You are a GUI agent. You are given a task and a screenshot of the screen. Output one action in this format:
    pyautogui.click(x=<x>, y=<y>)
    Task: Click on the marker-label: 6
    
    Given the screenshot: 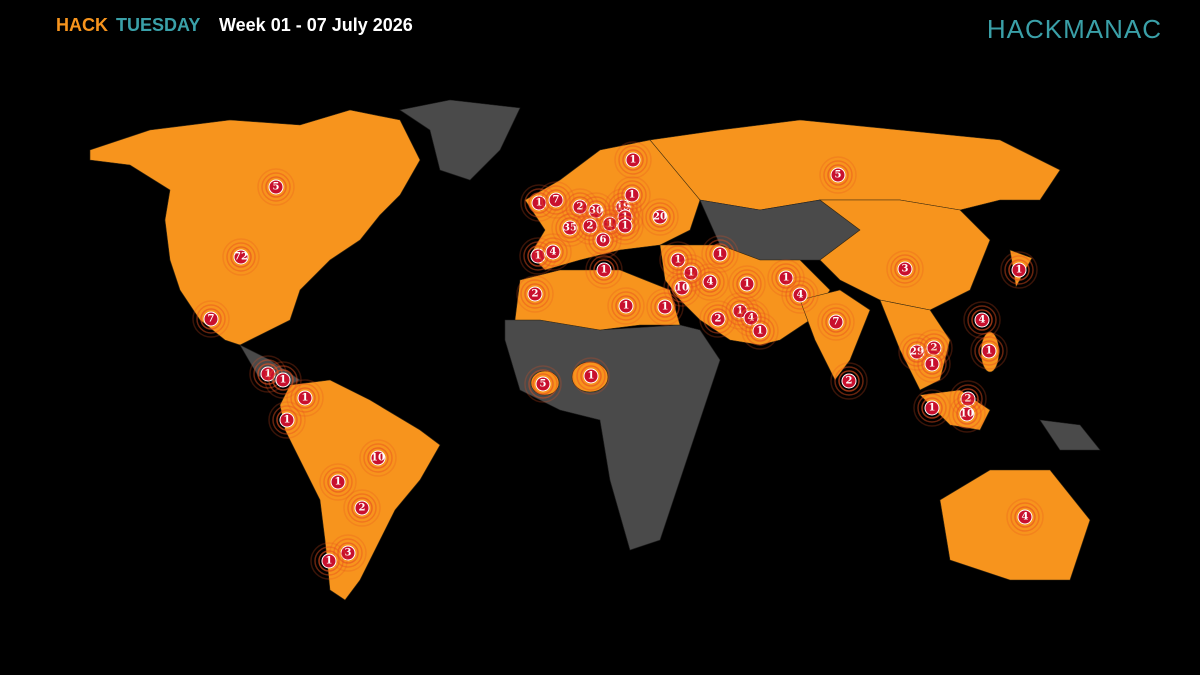 What is the action you would take?
    pyautogui.click(x=603, y=240)
    